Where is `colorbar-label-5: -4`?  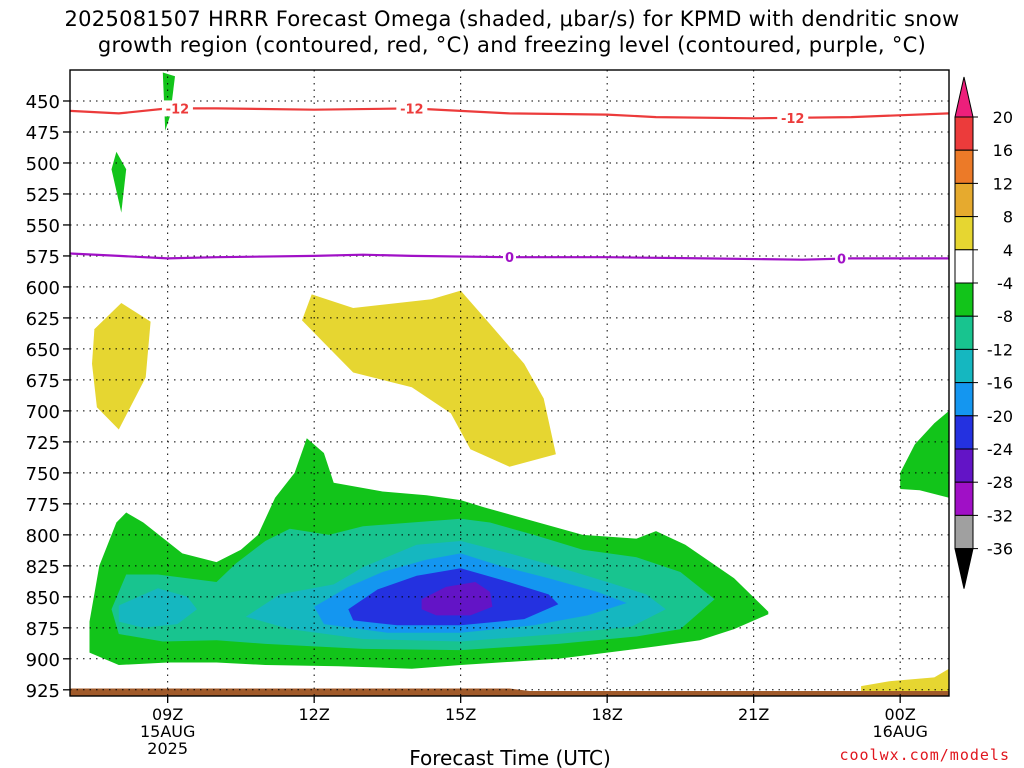
colorbar-label-5: -4 is located at coordinates (1005, 283).